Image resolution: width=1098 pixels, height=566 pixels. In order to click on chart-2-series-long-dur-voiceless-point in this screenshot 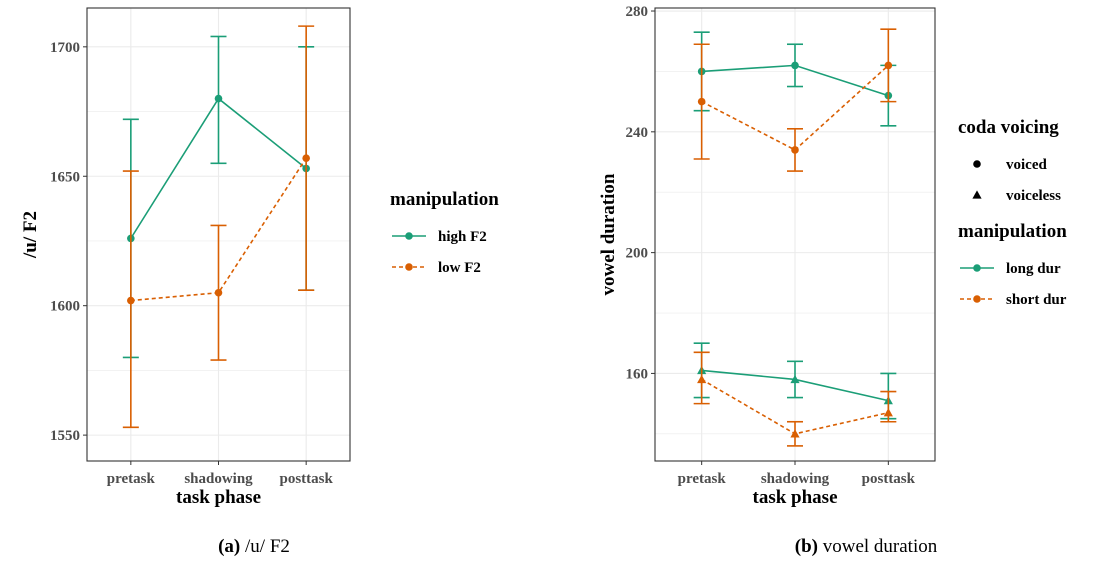, I will do `click(795, 379)`.